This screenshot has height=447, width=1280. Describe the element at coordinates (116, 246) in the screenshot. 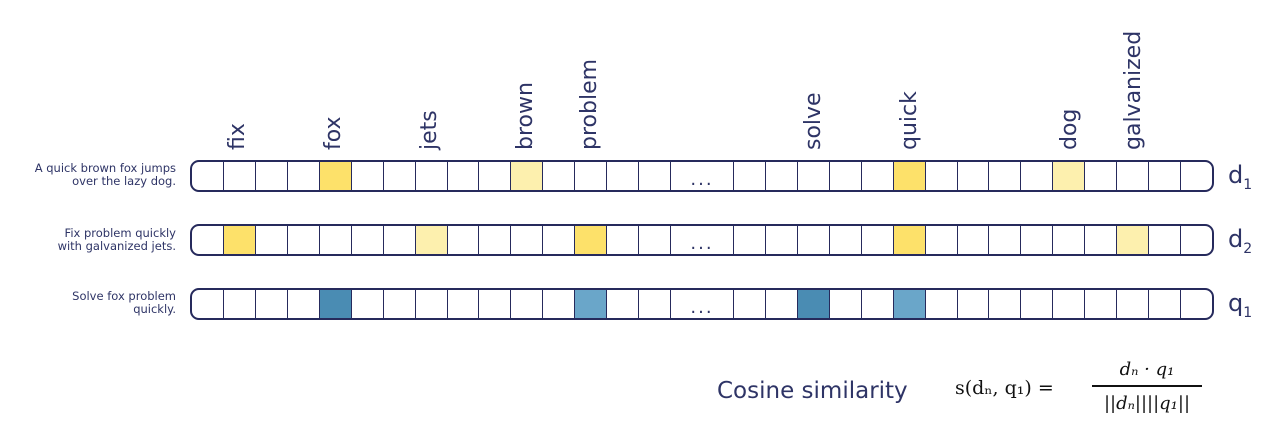

I see `document-2-text-line-2: with galvanized jets.` at that location.